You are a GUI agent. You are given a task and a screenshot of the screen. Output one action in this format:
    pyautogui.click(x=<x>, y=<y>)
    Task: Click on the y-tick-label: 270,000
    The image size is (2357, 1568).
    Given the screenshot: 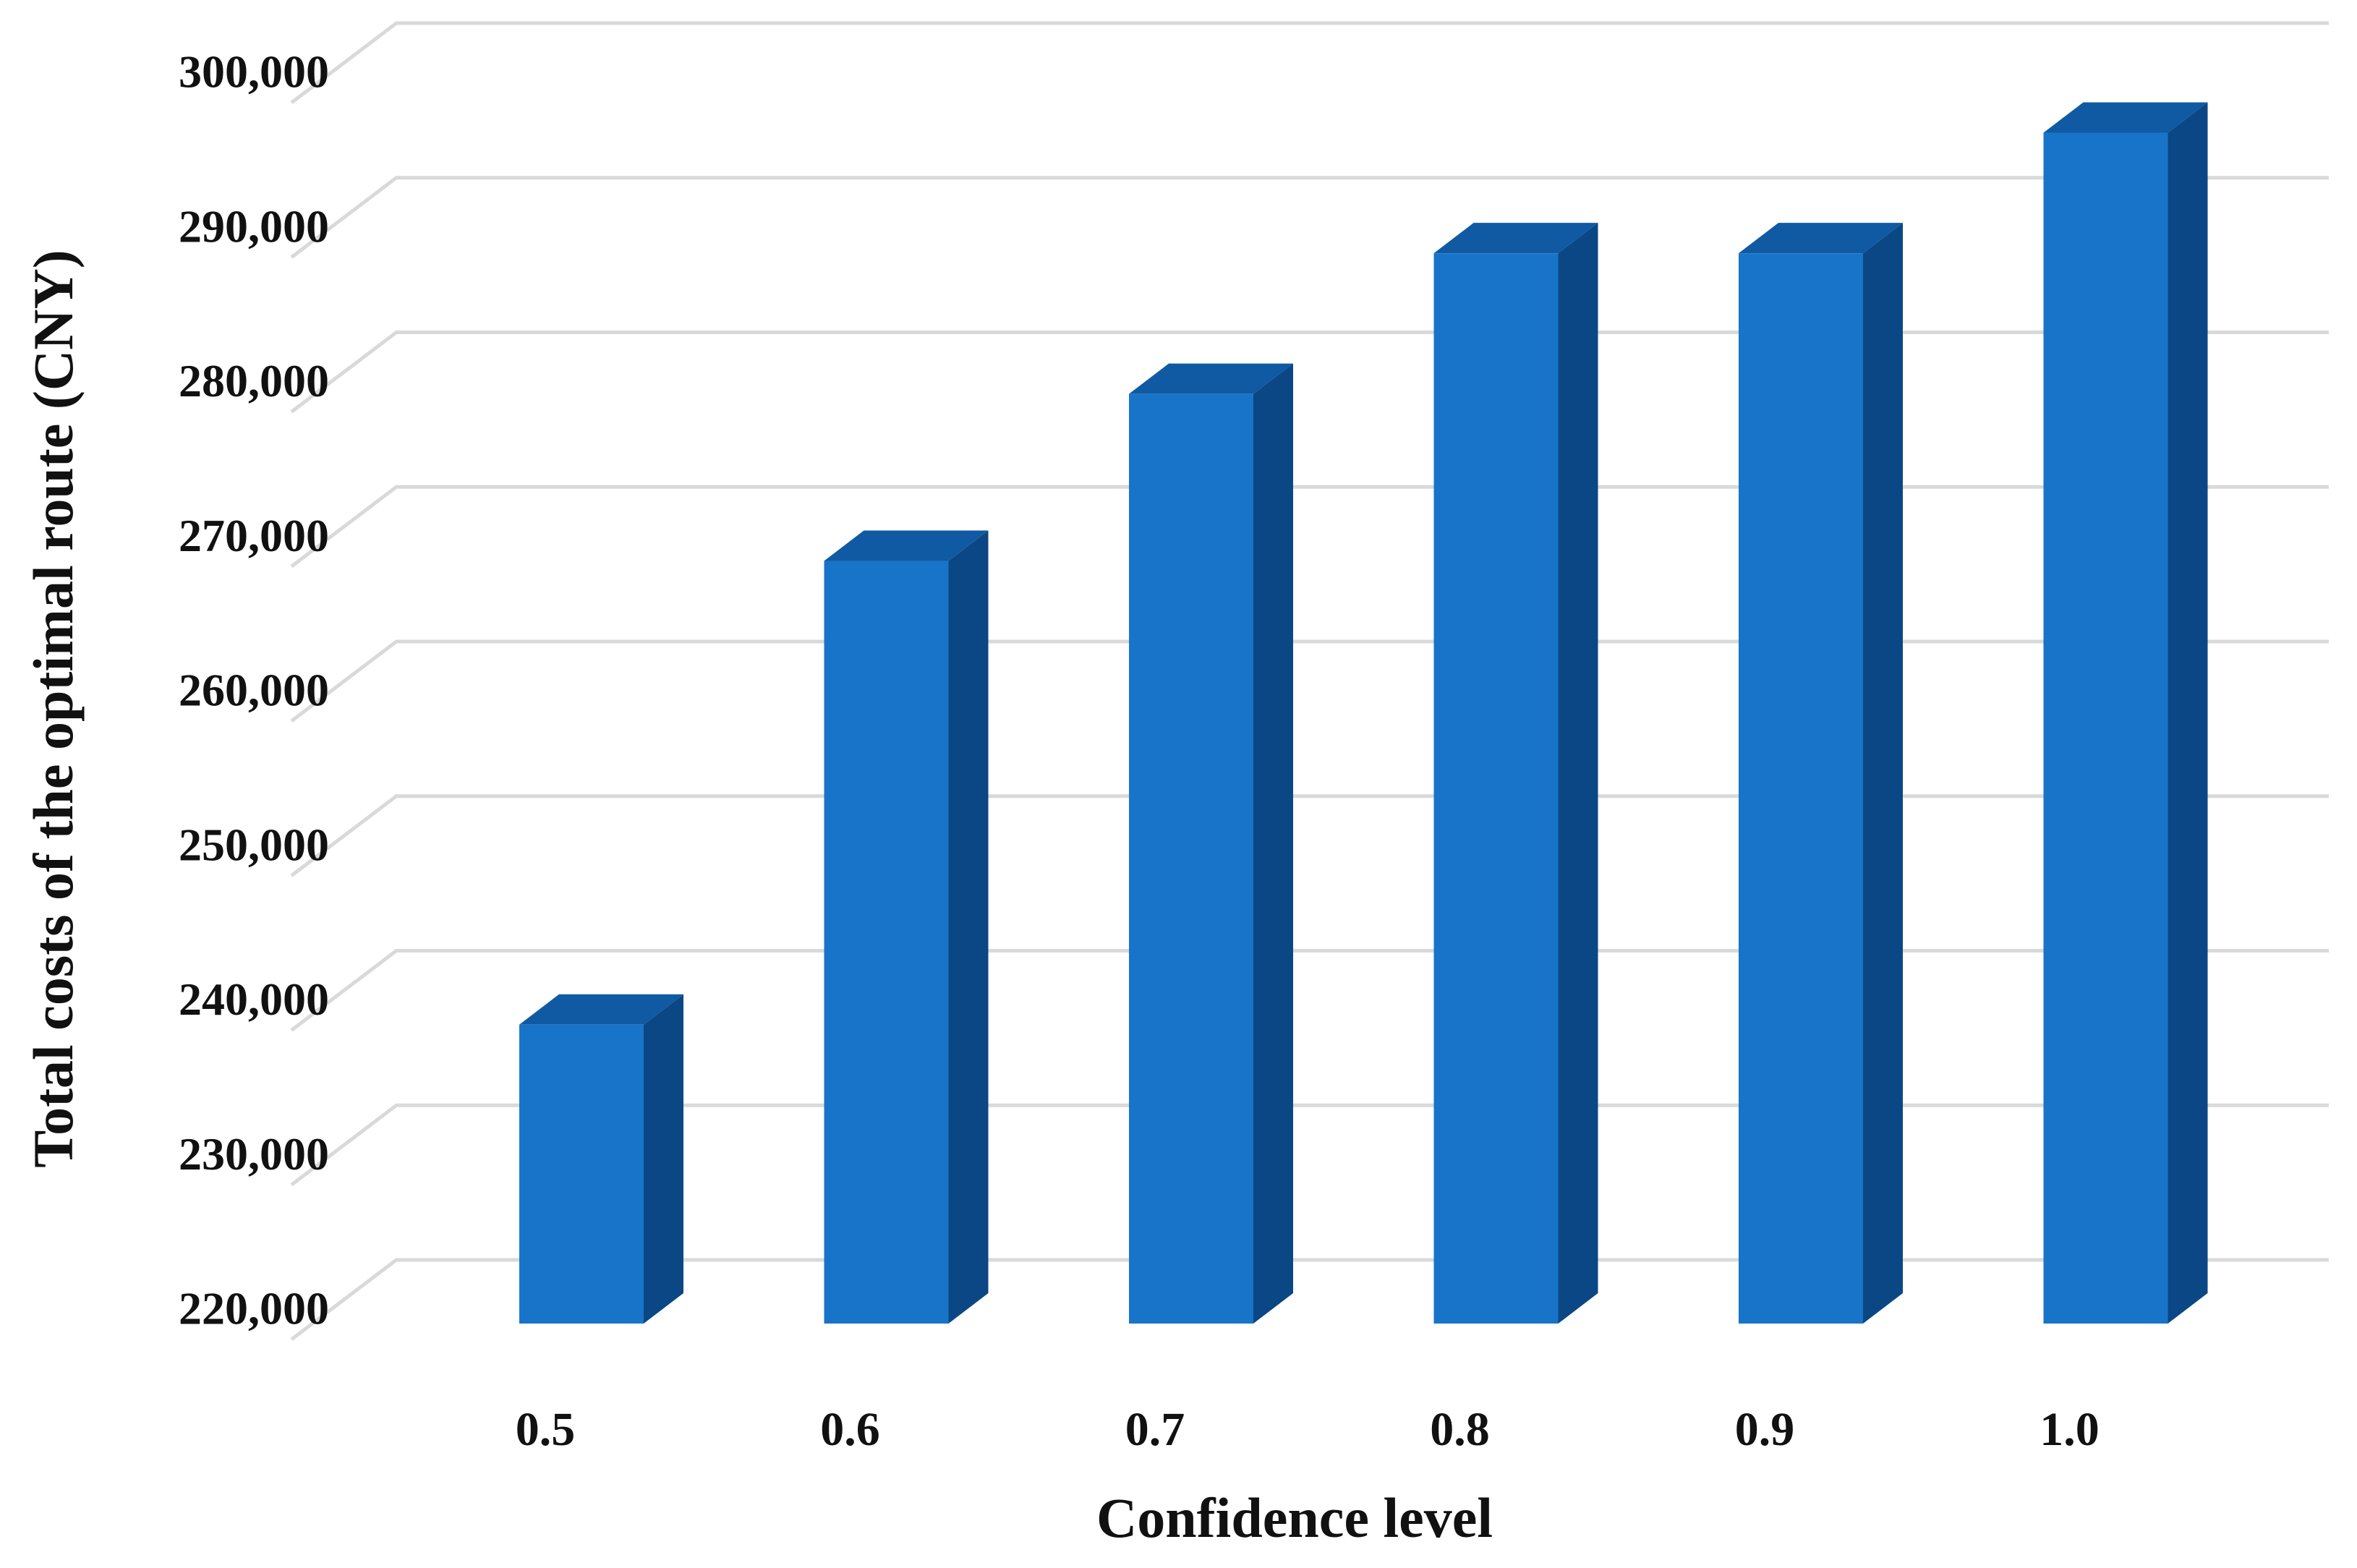 What is the action you would take?
    pyautogui.click(x=254, y=535)
    